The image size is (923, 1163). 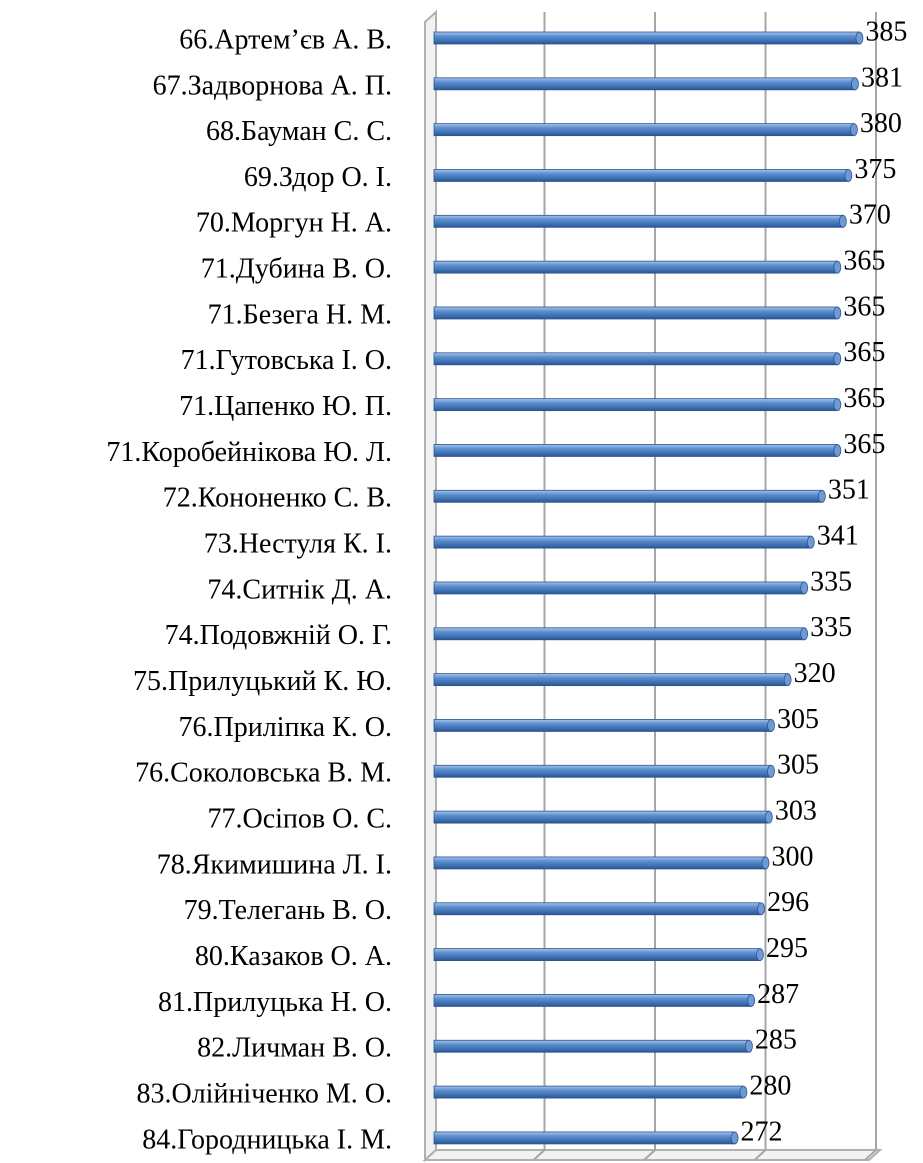 What do you see at coordinates (778, 994) in the screenshot?
I see `value-label: 287` at bounding box center [778, 994].